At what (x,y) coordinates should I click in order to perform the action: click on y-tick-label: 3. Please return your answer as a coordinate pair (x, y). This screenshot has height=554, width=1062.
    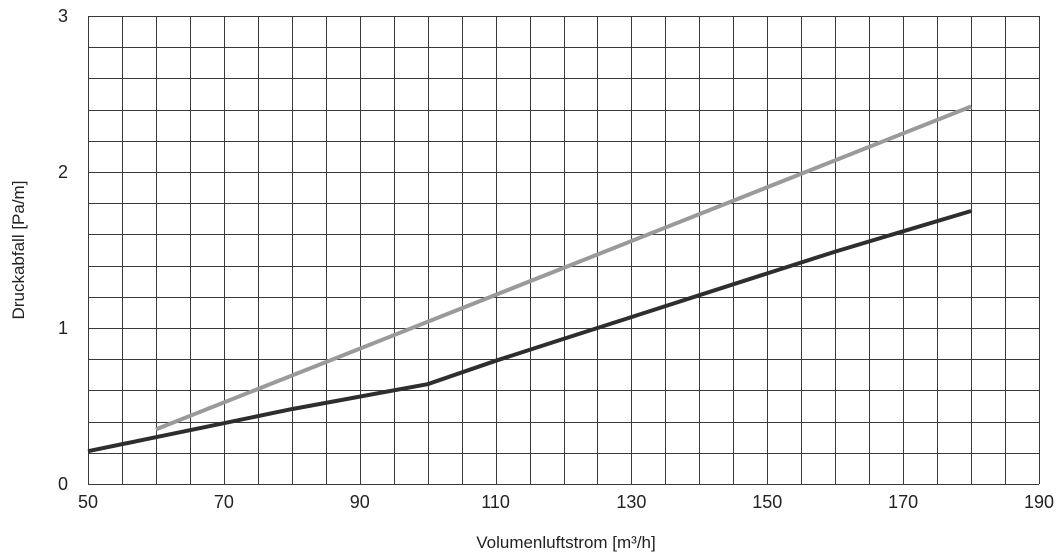
    Looking at the image, I should click on (63, 16).